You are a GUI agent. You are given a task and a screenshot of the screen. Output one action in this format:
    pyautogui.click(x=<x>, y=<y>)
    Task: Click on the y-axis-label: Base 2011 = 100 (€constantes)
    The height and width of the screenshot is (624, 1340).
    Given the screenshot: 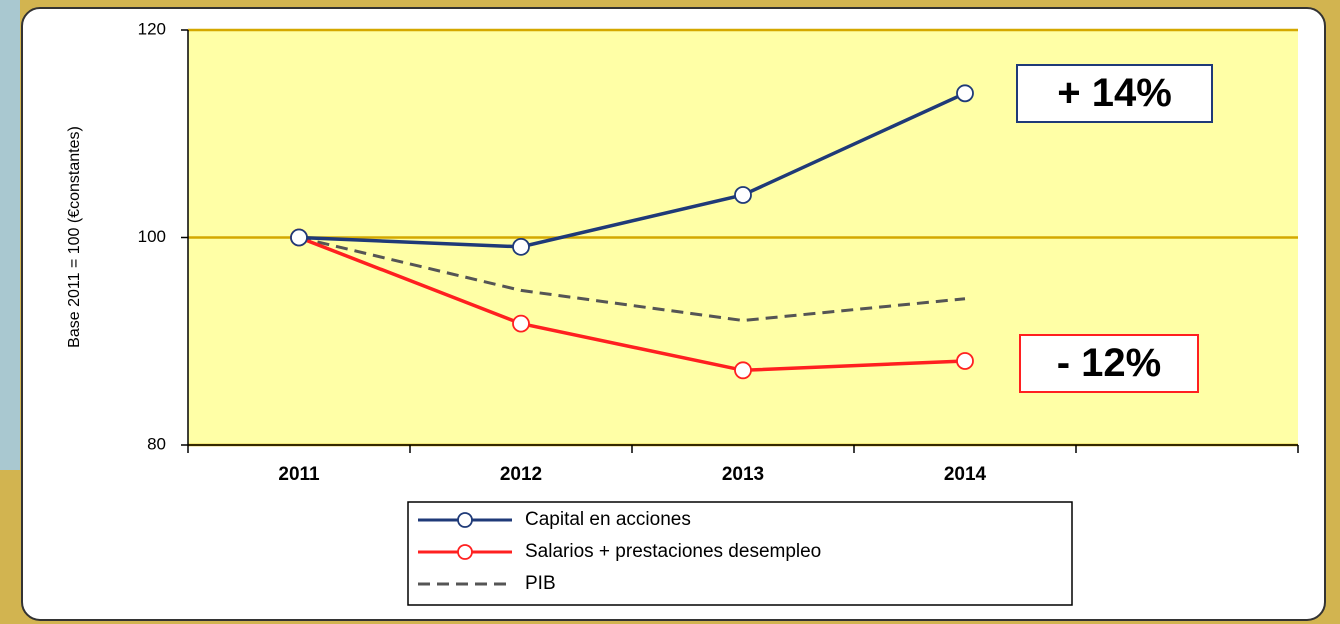 What is the action you would take?
    pyautogui.click(x=74, y=237)
    